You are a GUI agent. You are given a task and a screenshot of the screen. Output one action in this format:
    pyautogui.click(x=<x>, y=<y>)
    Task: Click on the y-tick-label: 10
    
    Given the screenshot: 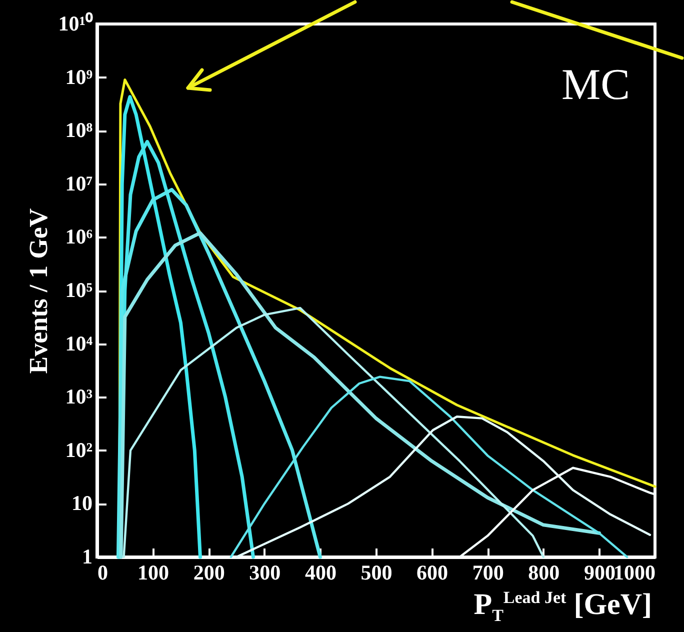 What is the action you would take?
    pyautogui.click(x=82, y=503)
    